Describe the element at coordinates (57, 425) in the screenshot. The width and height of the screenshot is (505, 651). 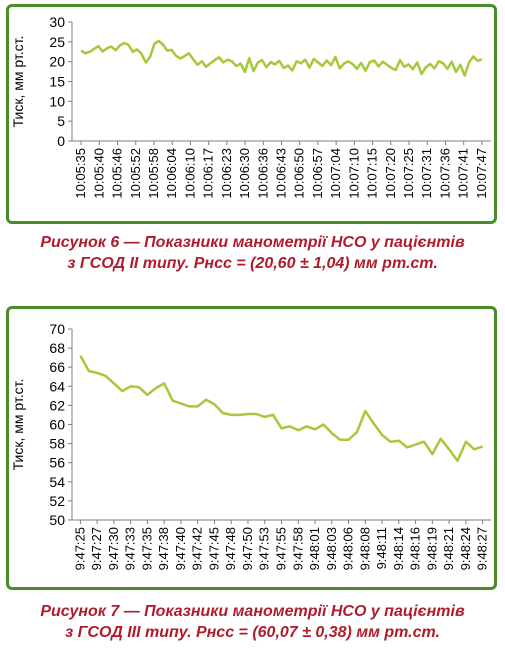
I see `y-tick-label: 60` at that location.